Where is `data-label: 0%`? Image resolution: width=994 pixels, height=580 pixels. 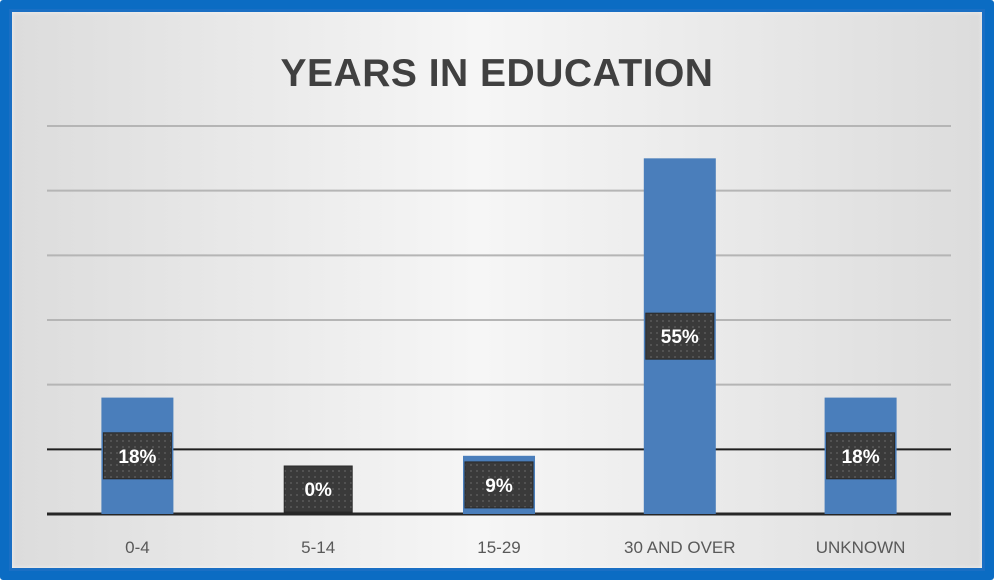 data-label: 0% is located at coordinates (318, 490).